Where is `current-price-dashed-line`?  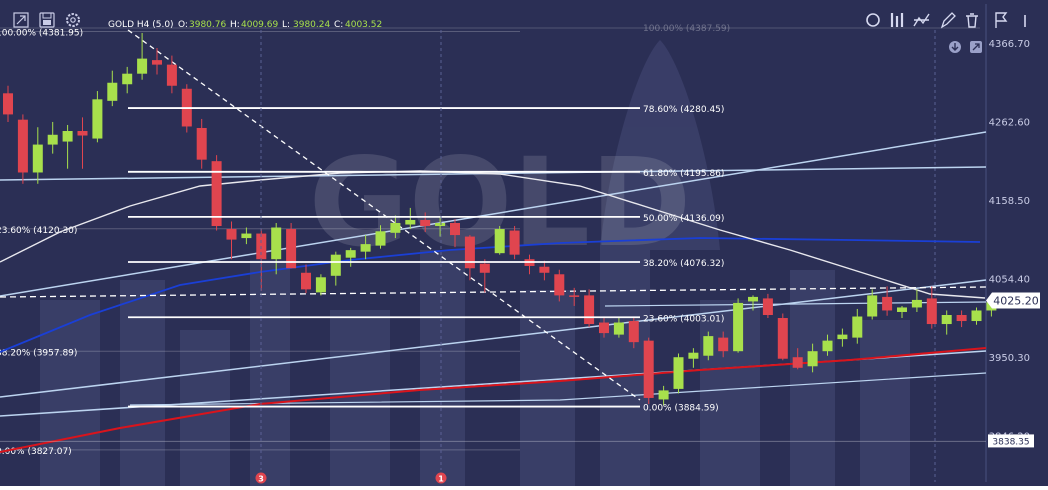 current-price-dashed-line is located at coordinates (493, 292).